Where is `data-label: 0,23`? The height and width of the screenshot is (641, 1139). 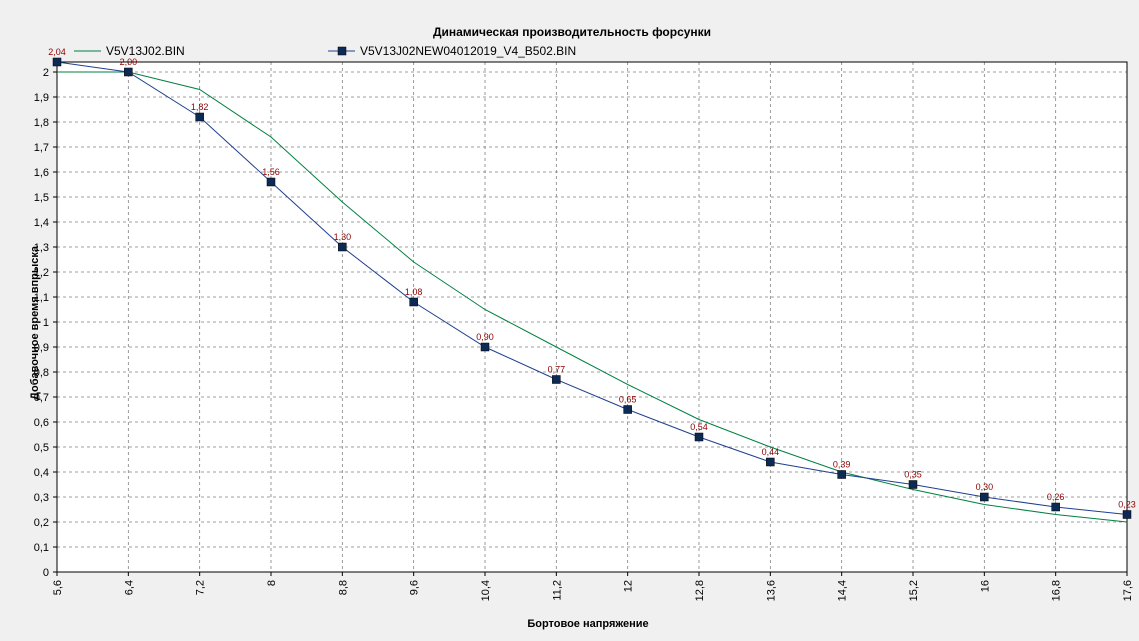 data-label: 0,23 is located at coordinates (1127, 505).